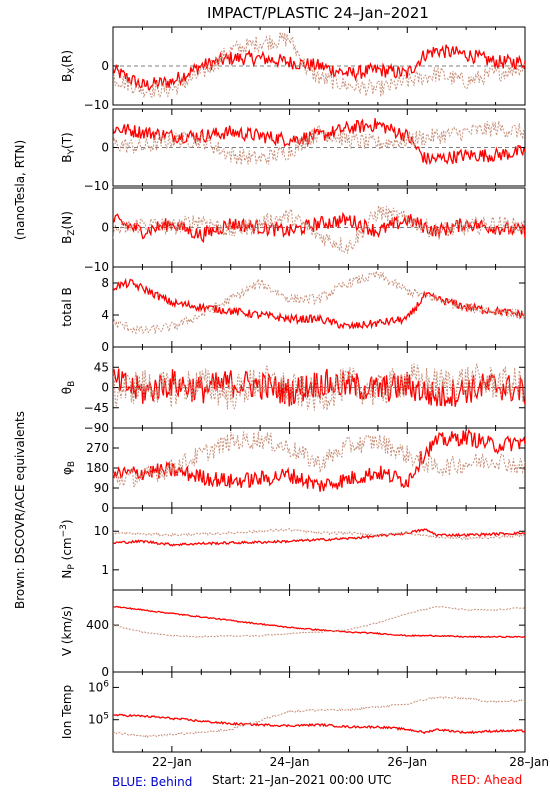  What do you see at coordinates (67, 712) in the screenshot?
I see `panel-y-label: Ion Temp` at bounding box center [67, 712].